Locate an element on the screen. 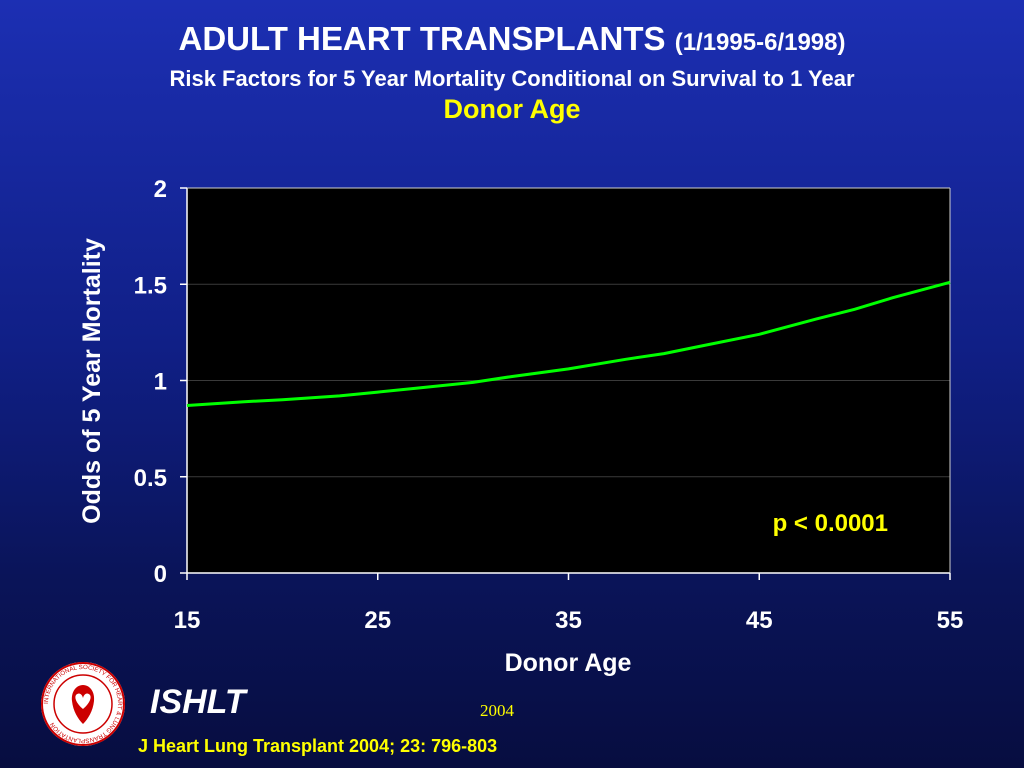 The image size is (1024, 768). y-tick-label: 1 is located at coordinates (160, 382).